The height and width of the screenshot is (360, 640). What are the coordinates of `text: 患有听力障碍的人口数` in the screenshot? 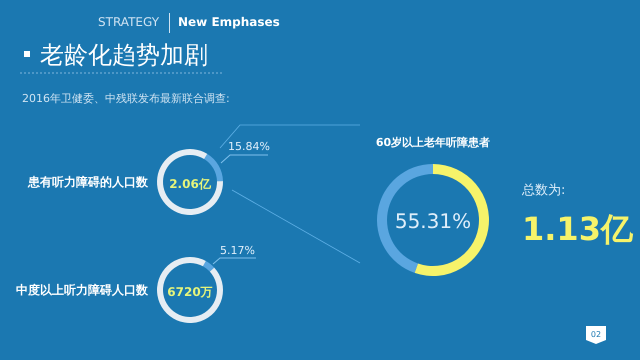 It's located at (88, 182).